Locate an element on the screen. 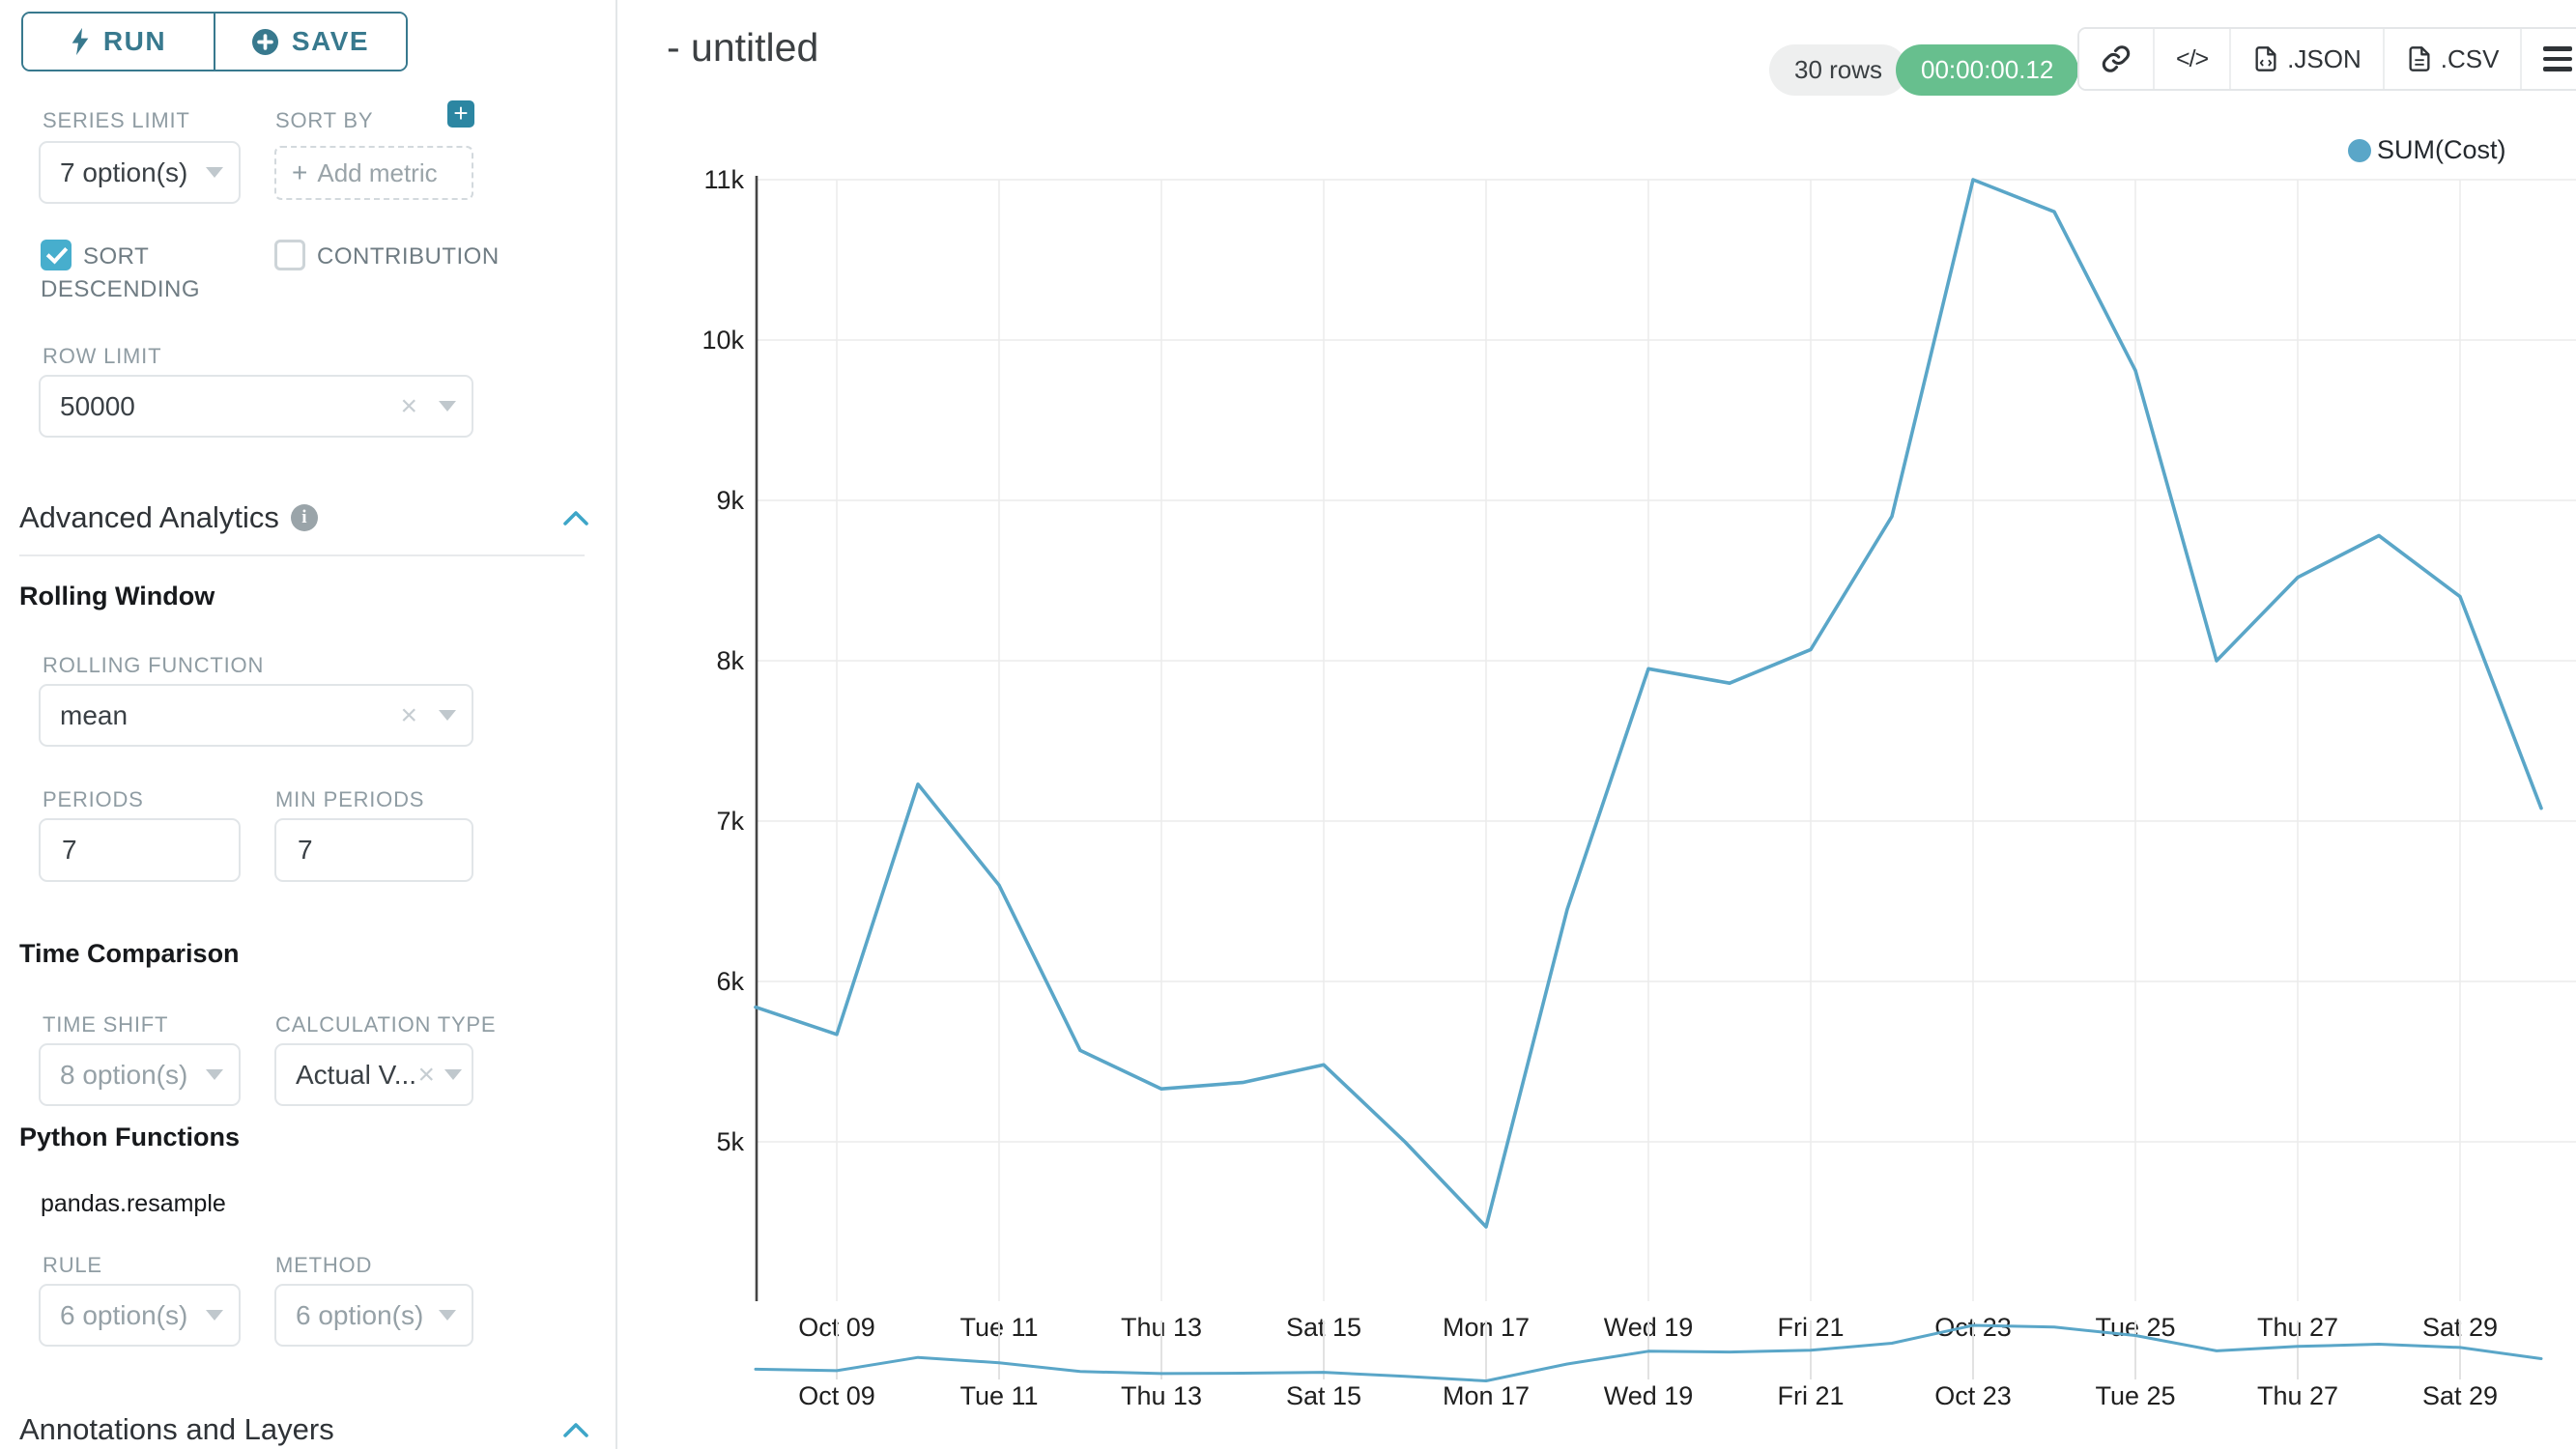  row-count-badge: 30 rows is located at coordinates (1839, 70).